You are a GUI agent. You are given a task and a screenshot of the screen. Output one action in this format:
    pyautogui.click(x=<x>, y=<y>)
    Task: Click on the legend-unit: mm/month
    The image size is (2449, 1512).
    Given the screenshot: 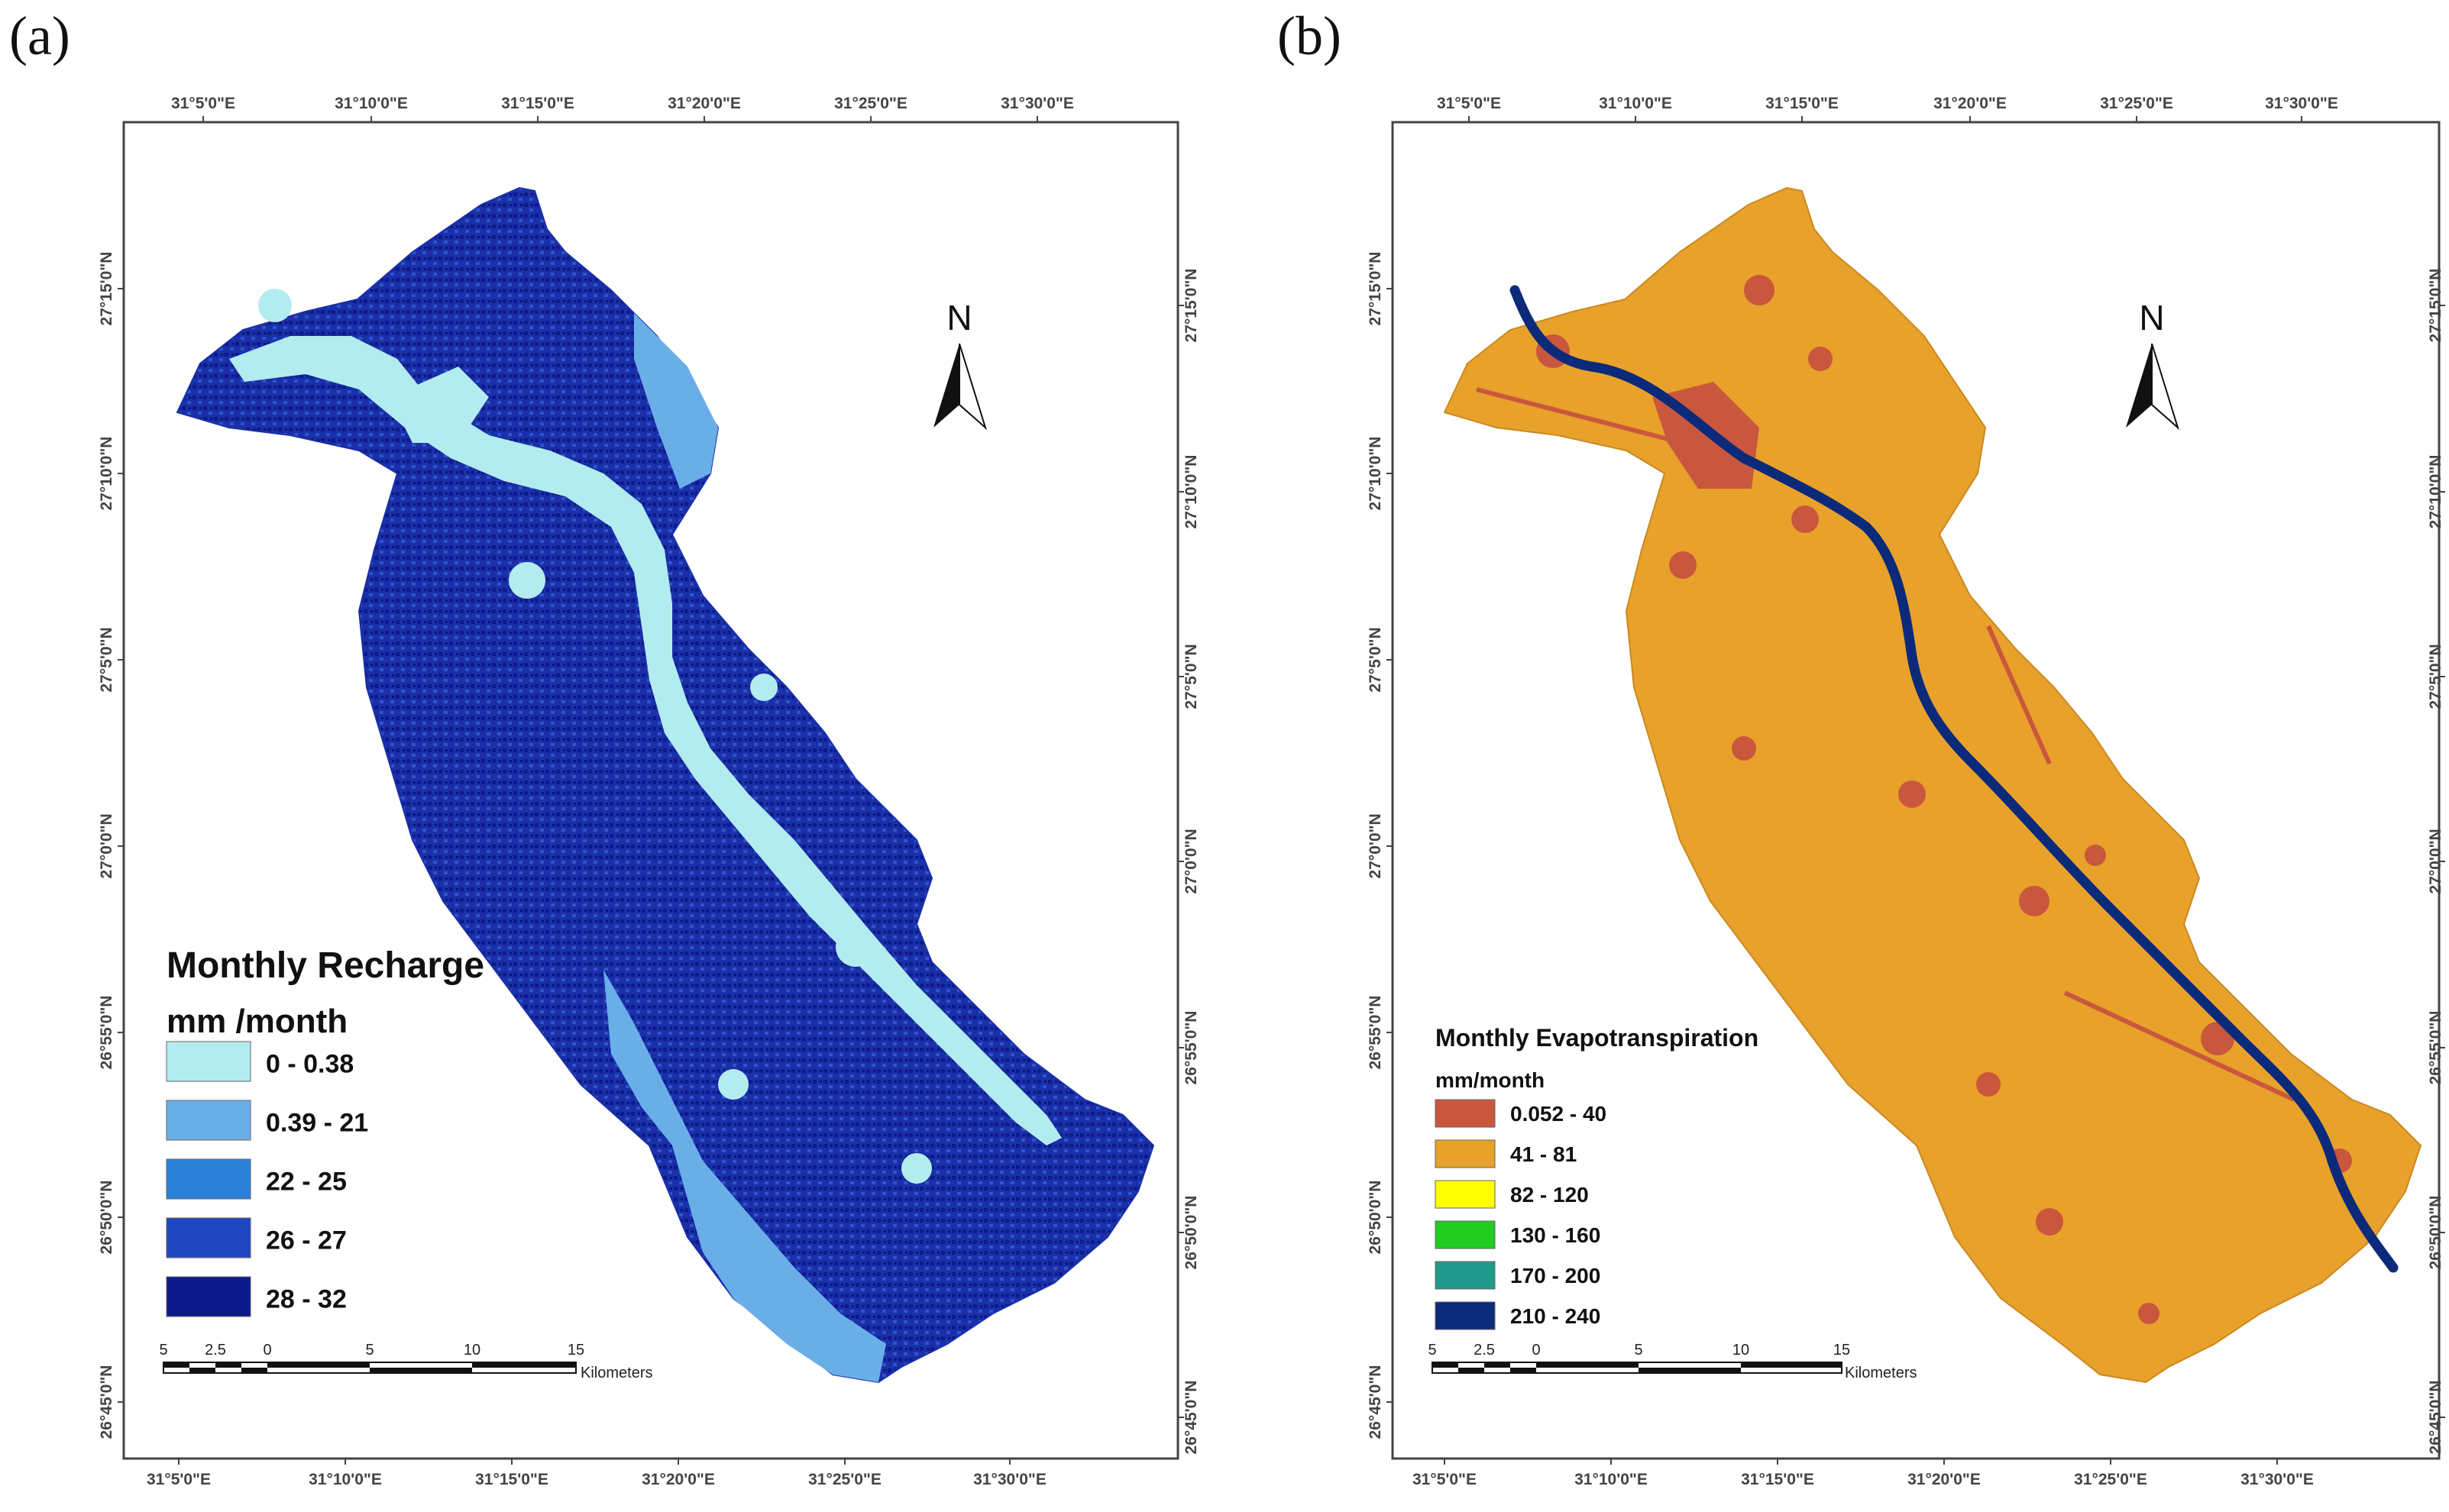 What is the action you would take?
    pyautogui.click(x=1490, y=1080)
    